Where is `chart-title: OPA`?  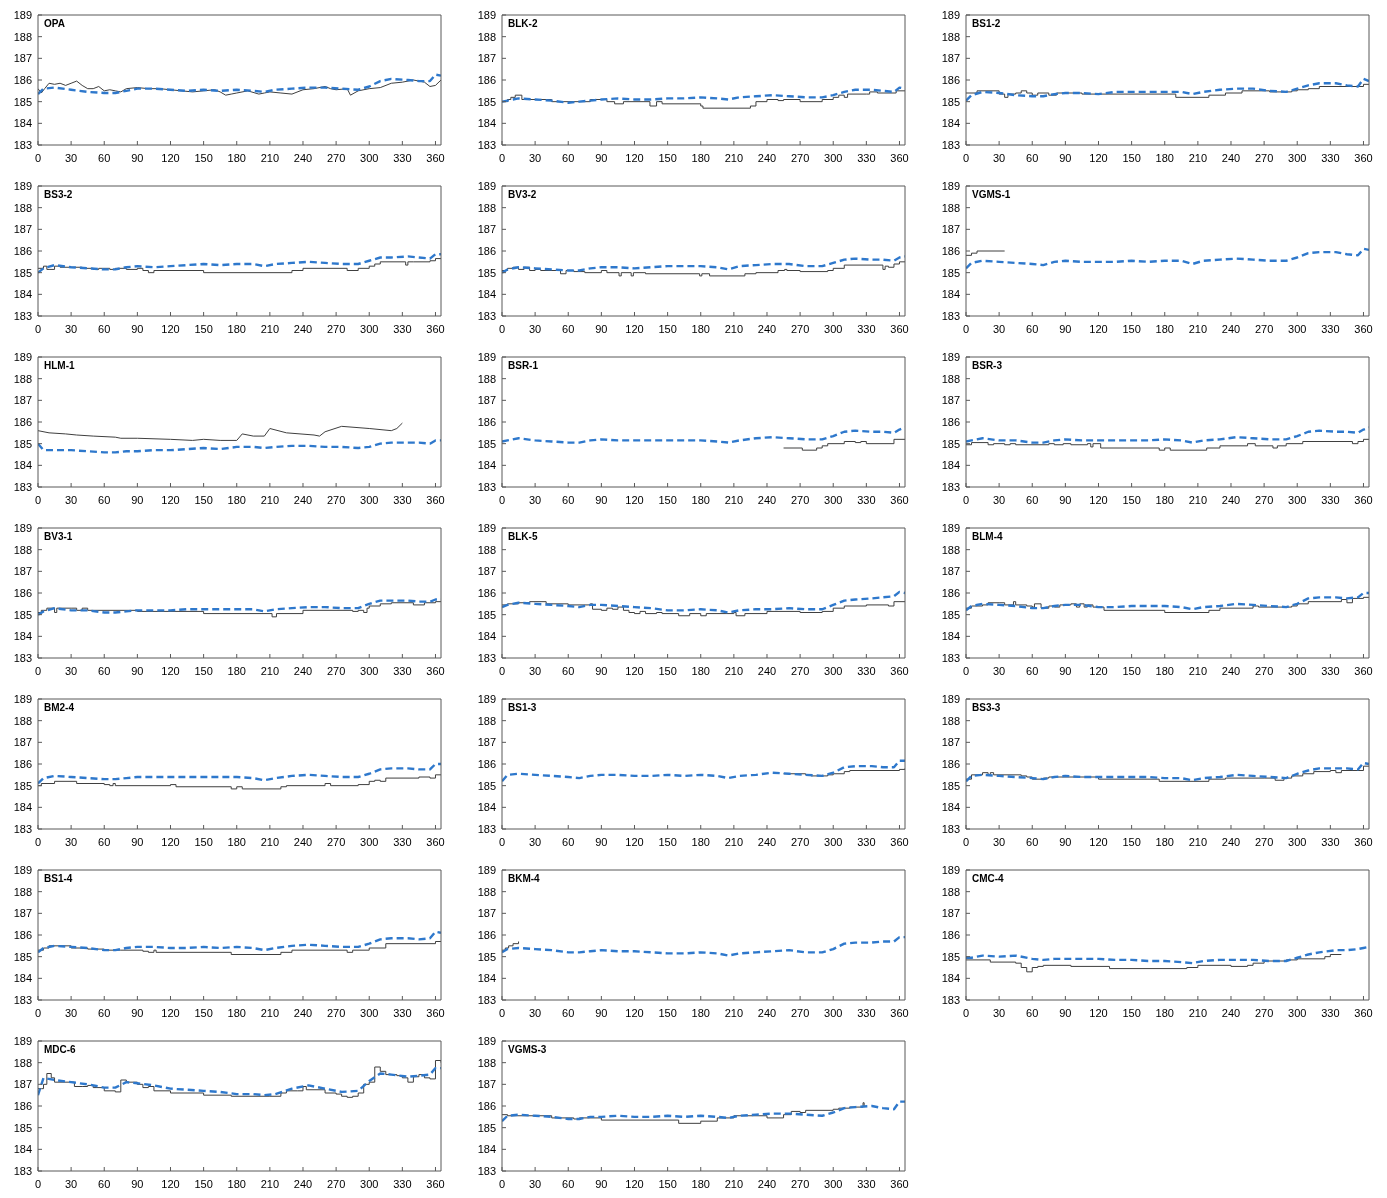
chart-title: OPA is located at coordinates (54, 24).